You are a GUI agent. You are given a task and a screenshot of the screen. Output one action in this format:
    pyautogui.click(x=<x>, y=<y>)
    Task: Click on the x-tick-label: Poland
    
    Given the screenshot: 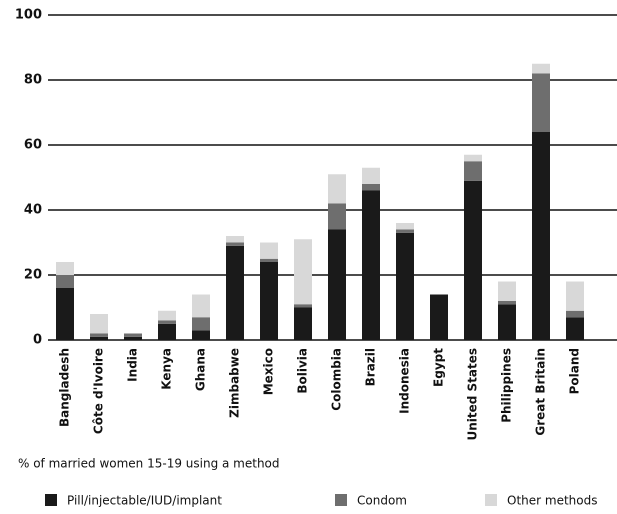 What is the action you would take?
    pyautogui.click(x=575, y=371)
    